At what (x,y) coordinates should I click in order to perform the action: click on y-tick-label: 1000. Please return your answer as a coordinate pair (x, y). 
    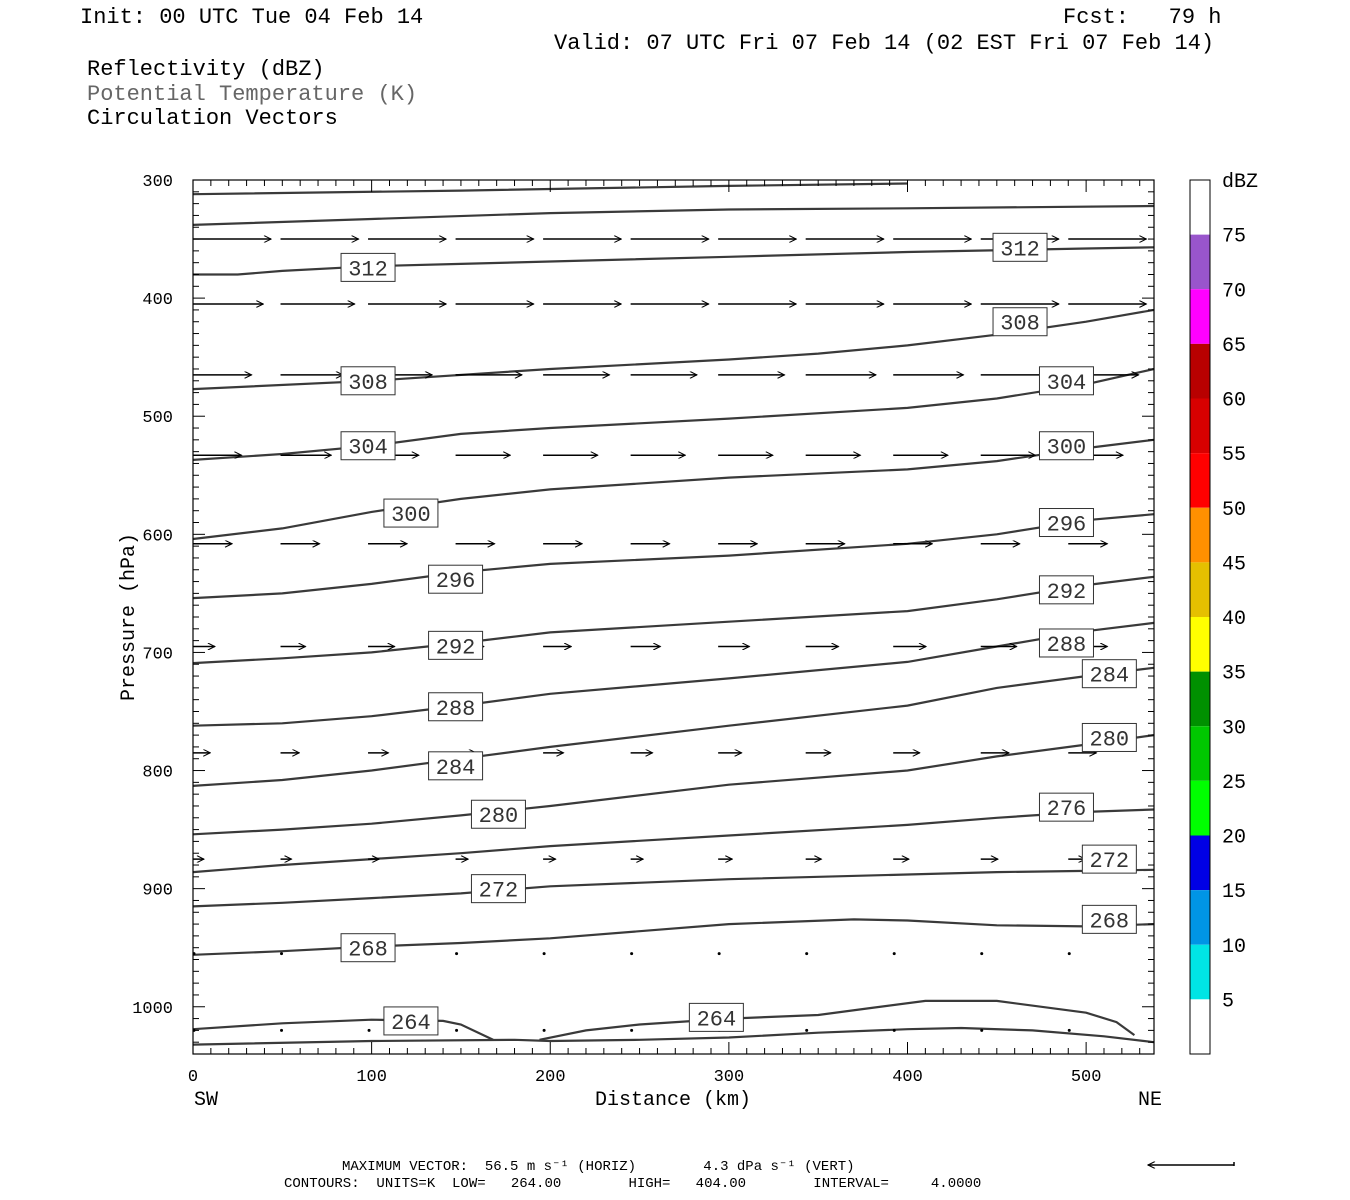
    Looking at the image, I should click on (152, 1009).